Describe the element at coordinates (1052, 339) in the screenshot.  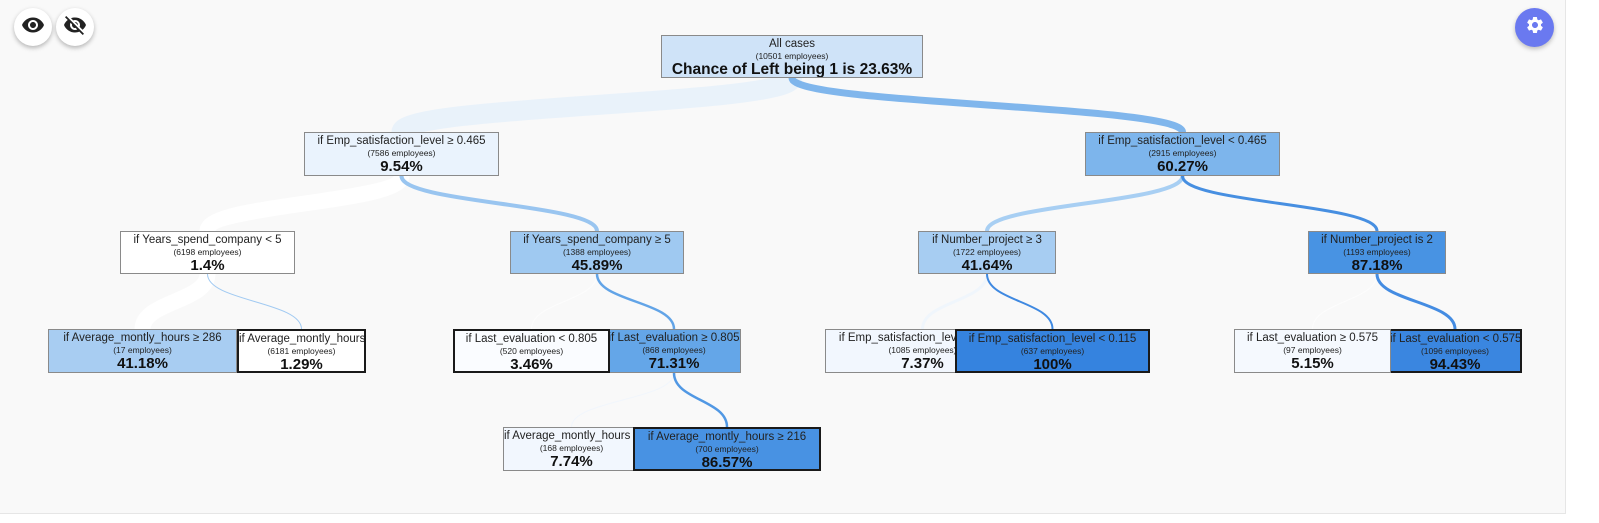
I see `node-condition: if Emp_satisfaction_level < 0.115` at that location.